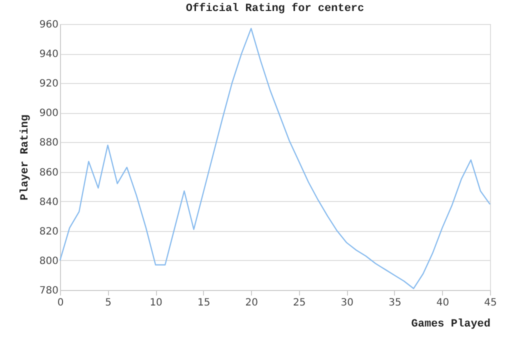 The image size is (510, 340). Describe the element at coordinates (395, 303) in the screenshot. I see `x-tick-label: 35` at that location.